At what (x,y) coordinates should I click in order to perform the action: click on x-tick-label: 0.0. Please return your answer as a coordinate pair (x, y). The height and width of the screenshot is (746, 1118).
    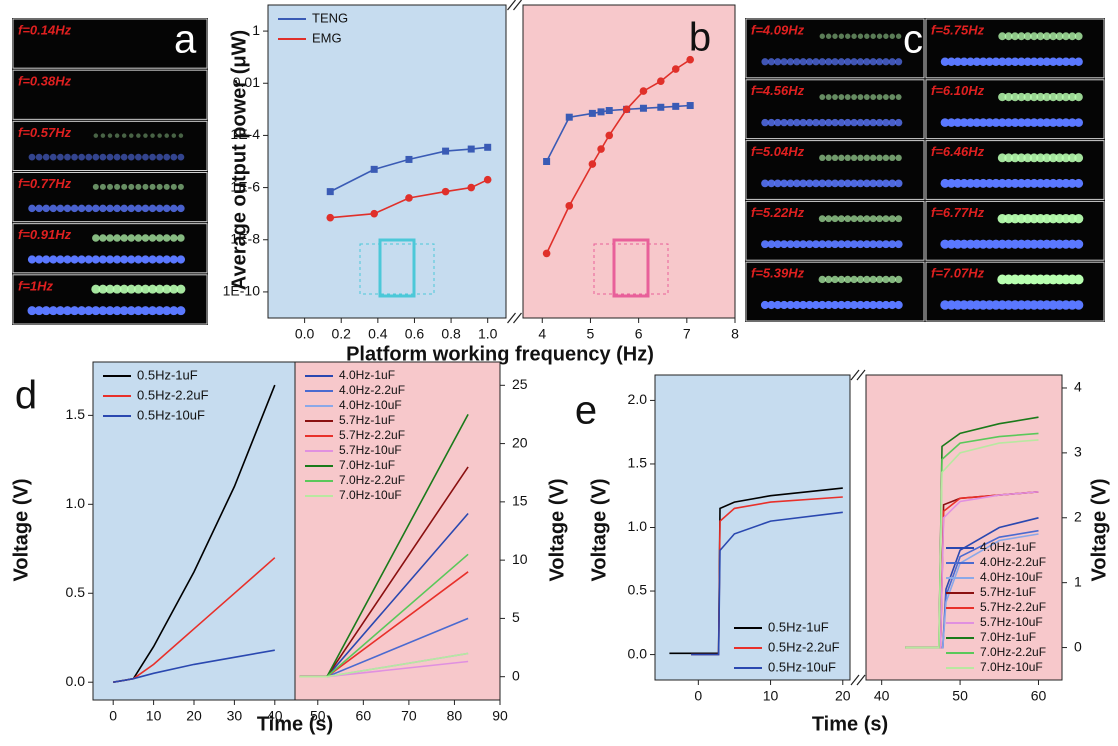
    Looking at the image, I should click on (305, 334).